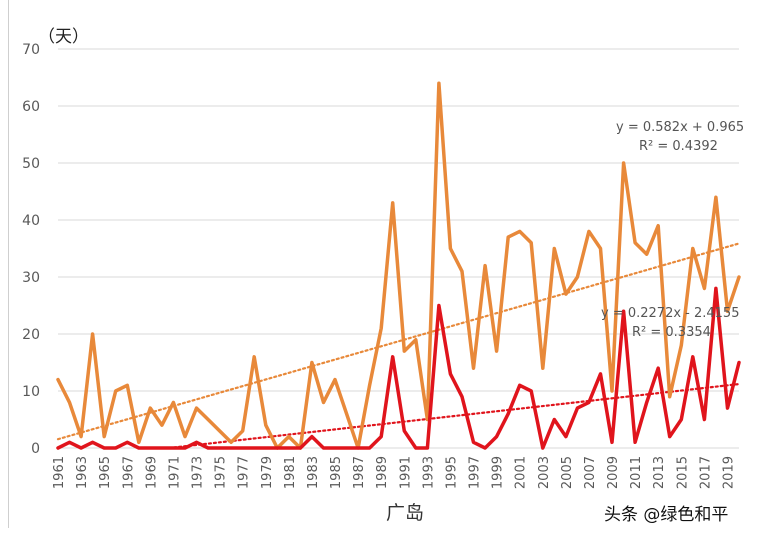 This screenshot has width=760, height=534. I want to click on orange-trend-r2: R² = 0.4392, so click(678, 146).